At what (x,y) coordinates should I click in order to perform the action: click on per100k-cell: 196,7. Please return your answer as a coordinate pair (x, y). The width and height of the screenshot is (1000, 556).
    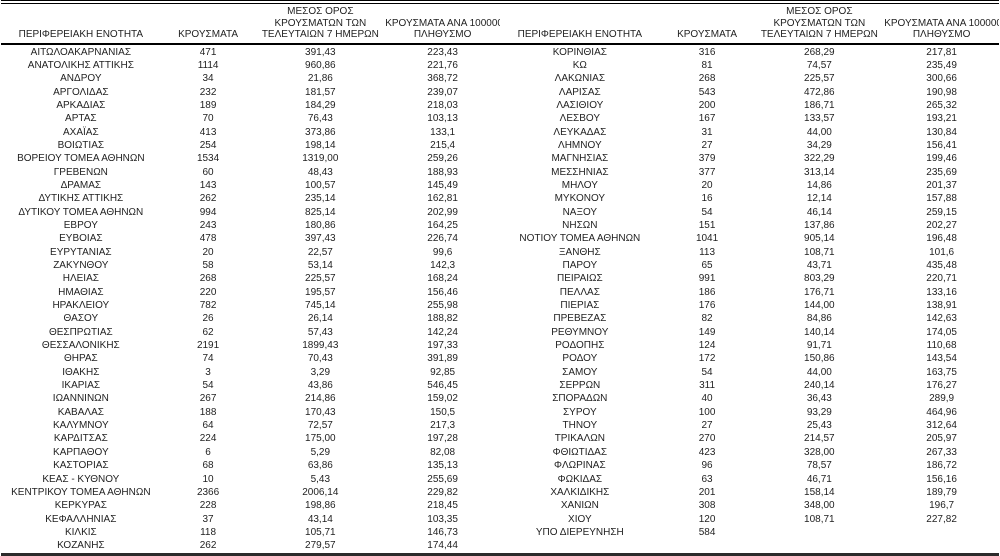
    Looking at the image, I should click on (942, 506).